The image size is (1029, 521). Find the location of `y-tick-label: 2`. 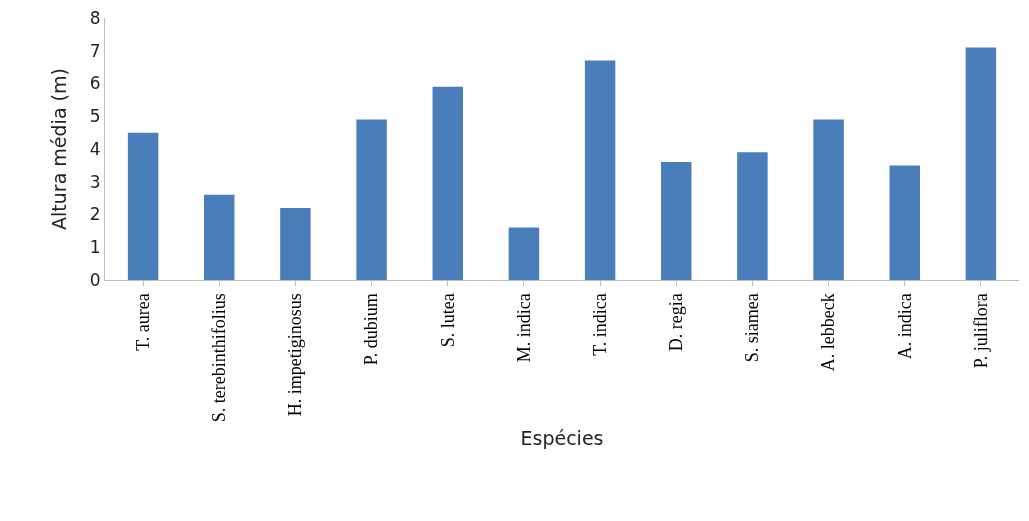

y-tick-label: 2 is located at coordinates (95, 214).